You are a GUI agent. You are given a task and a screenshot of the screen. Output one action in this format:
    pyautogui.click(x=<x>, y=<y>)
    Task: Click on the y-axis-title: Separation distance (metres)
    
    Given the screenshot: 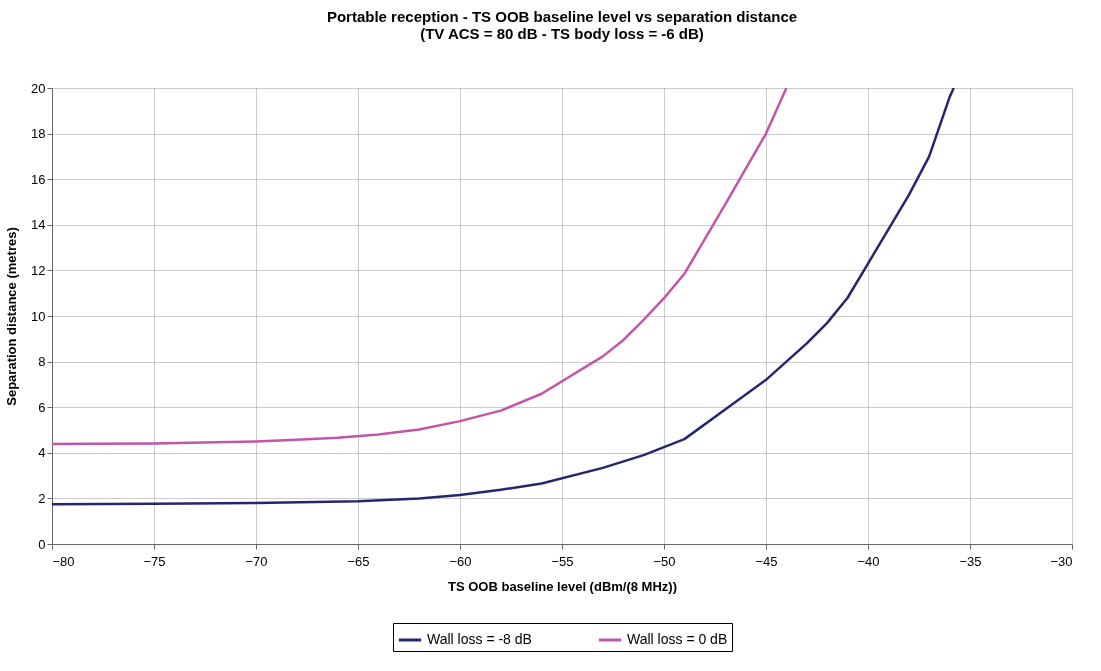 What is the action you would take?
    pyautogui.click(x=12, y=316)
    